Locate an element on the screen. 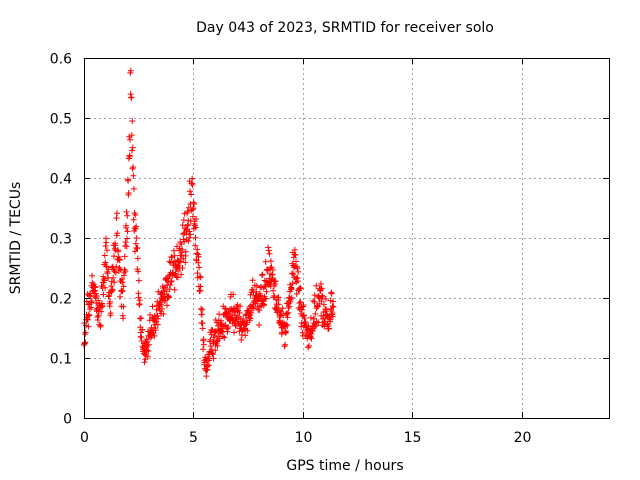 The height and width of the screenshot is (480, 640). x-axis-label: GPS time / hours is located at coordinates (344, 466).